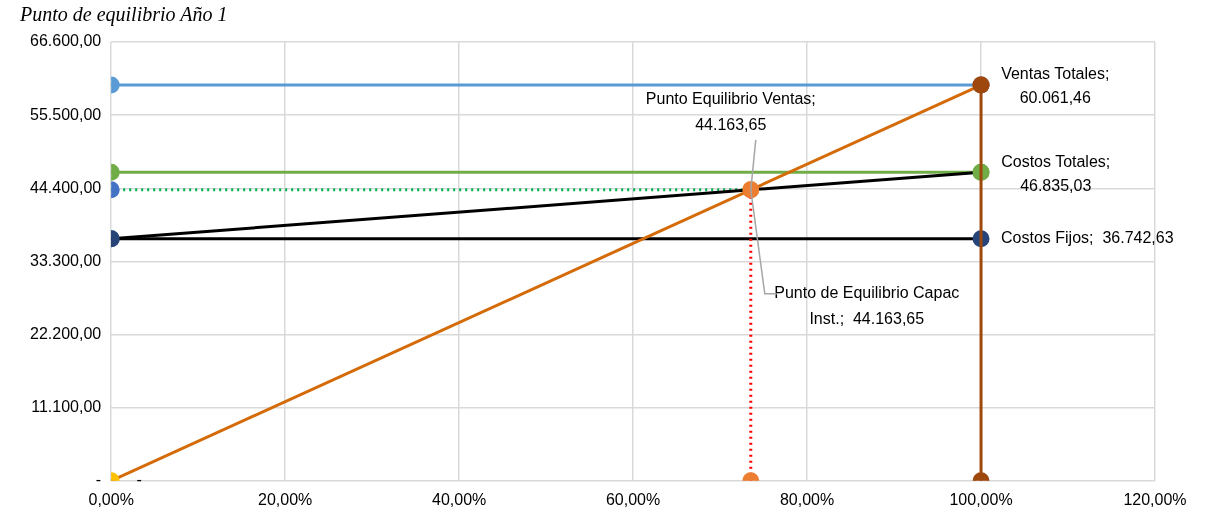  I want to click on x-tick-label: 0,00%, so click(111, 499).